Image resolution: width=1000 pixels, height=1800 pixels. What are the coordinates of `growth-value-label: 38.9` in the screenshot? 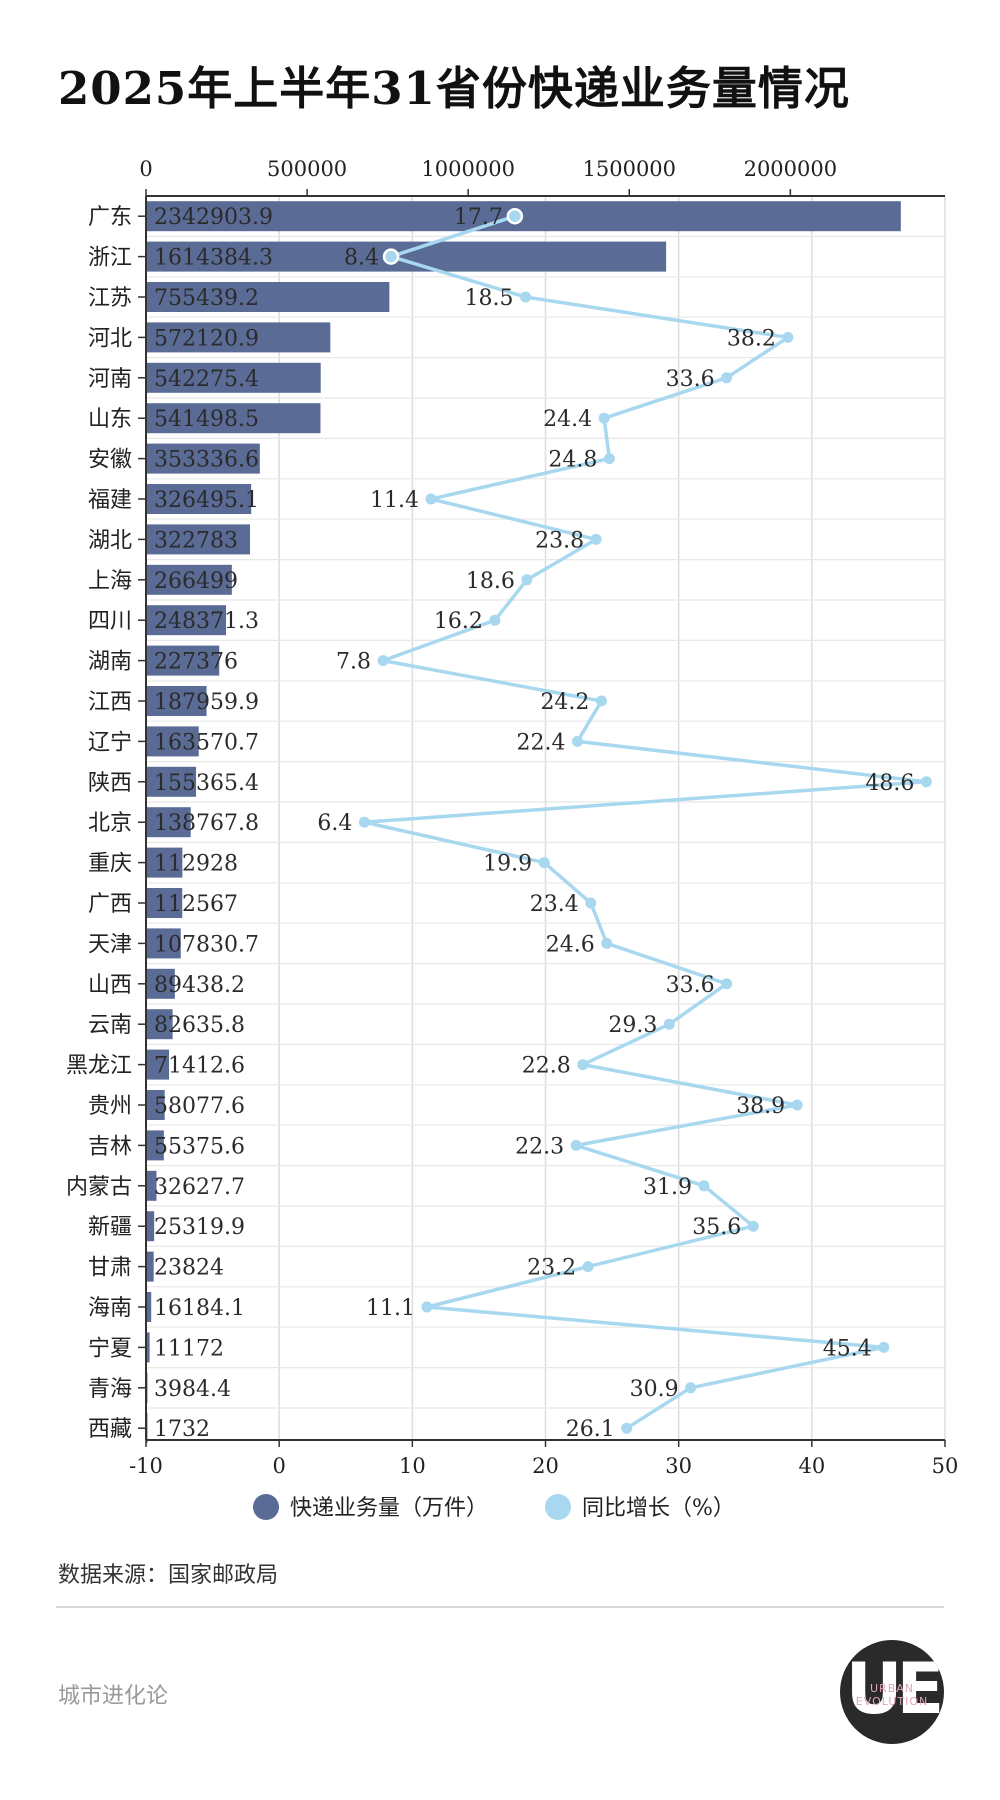 It's located at (760, 1106).